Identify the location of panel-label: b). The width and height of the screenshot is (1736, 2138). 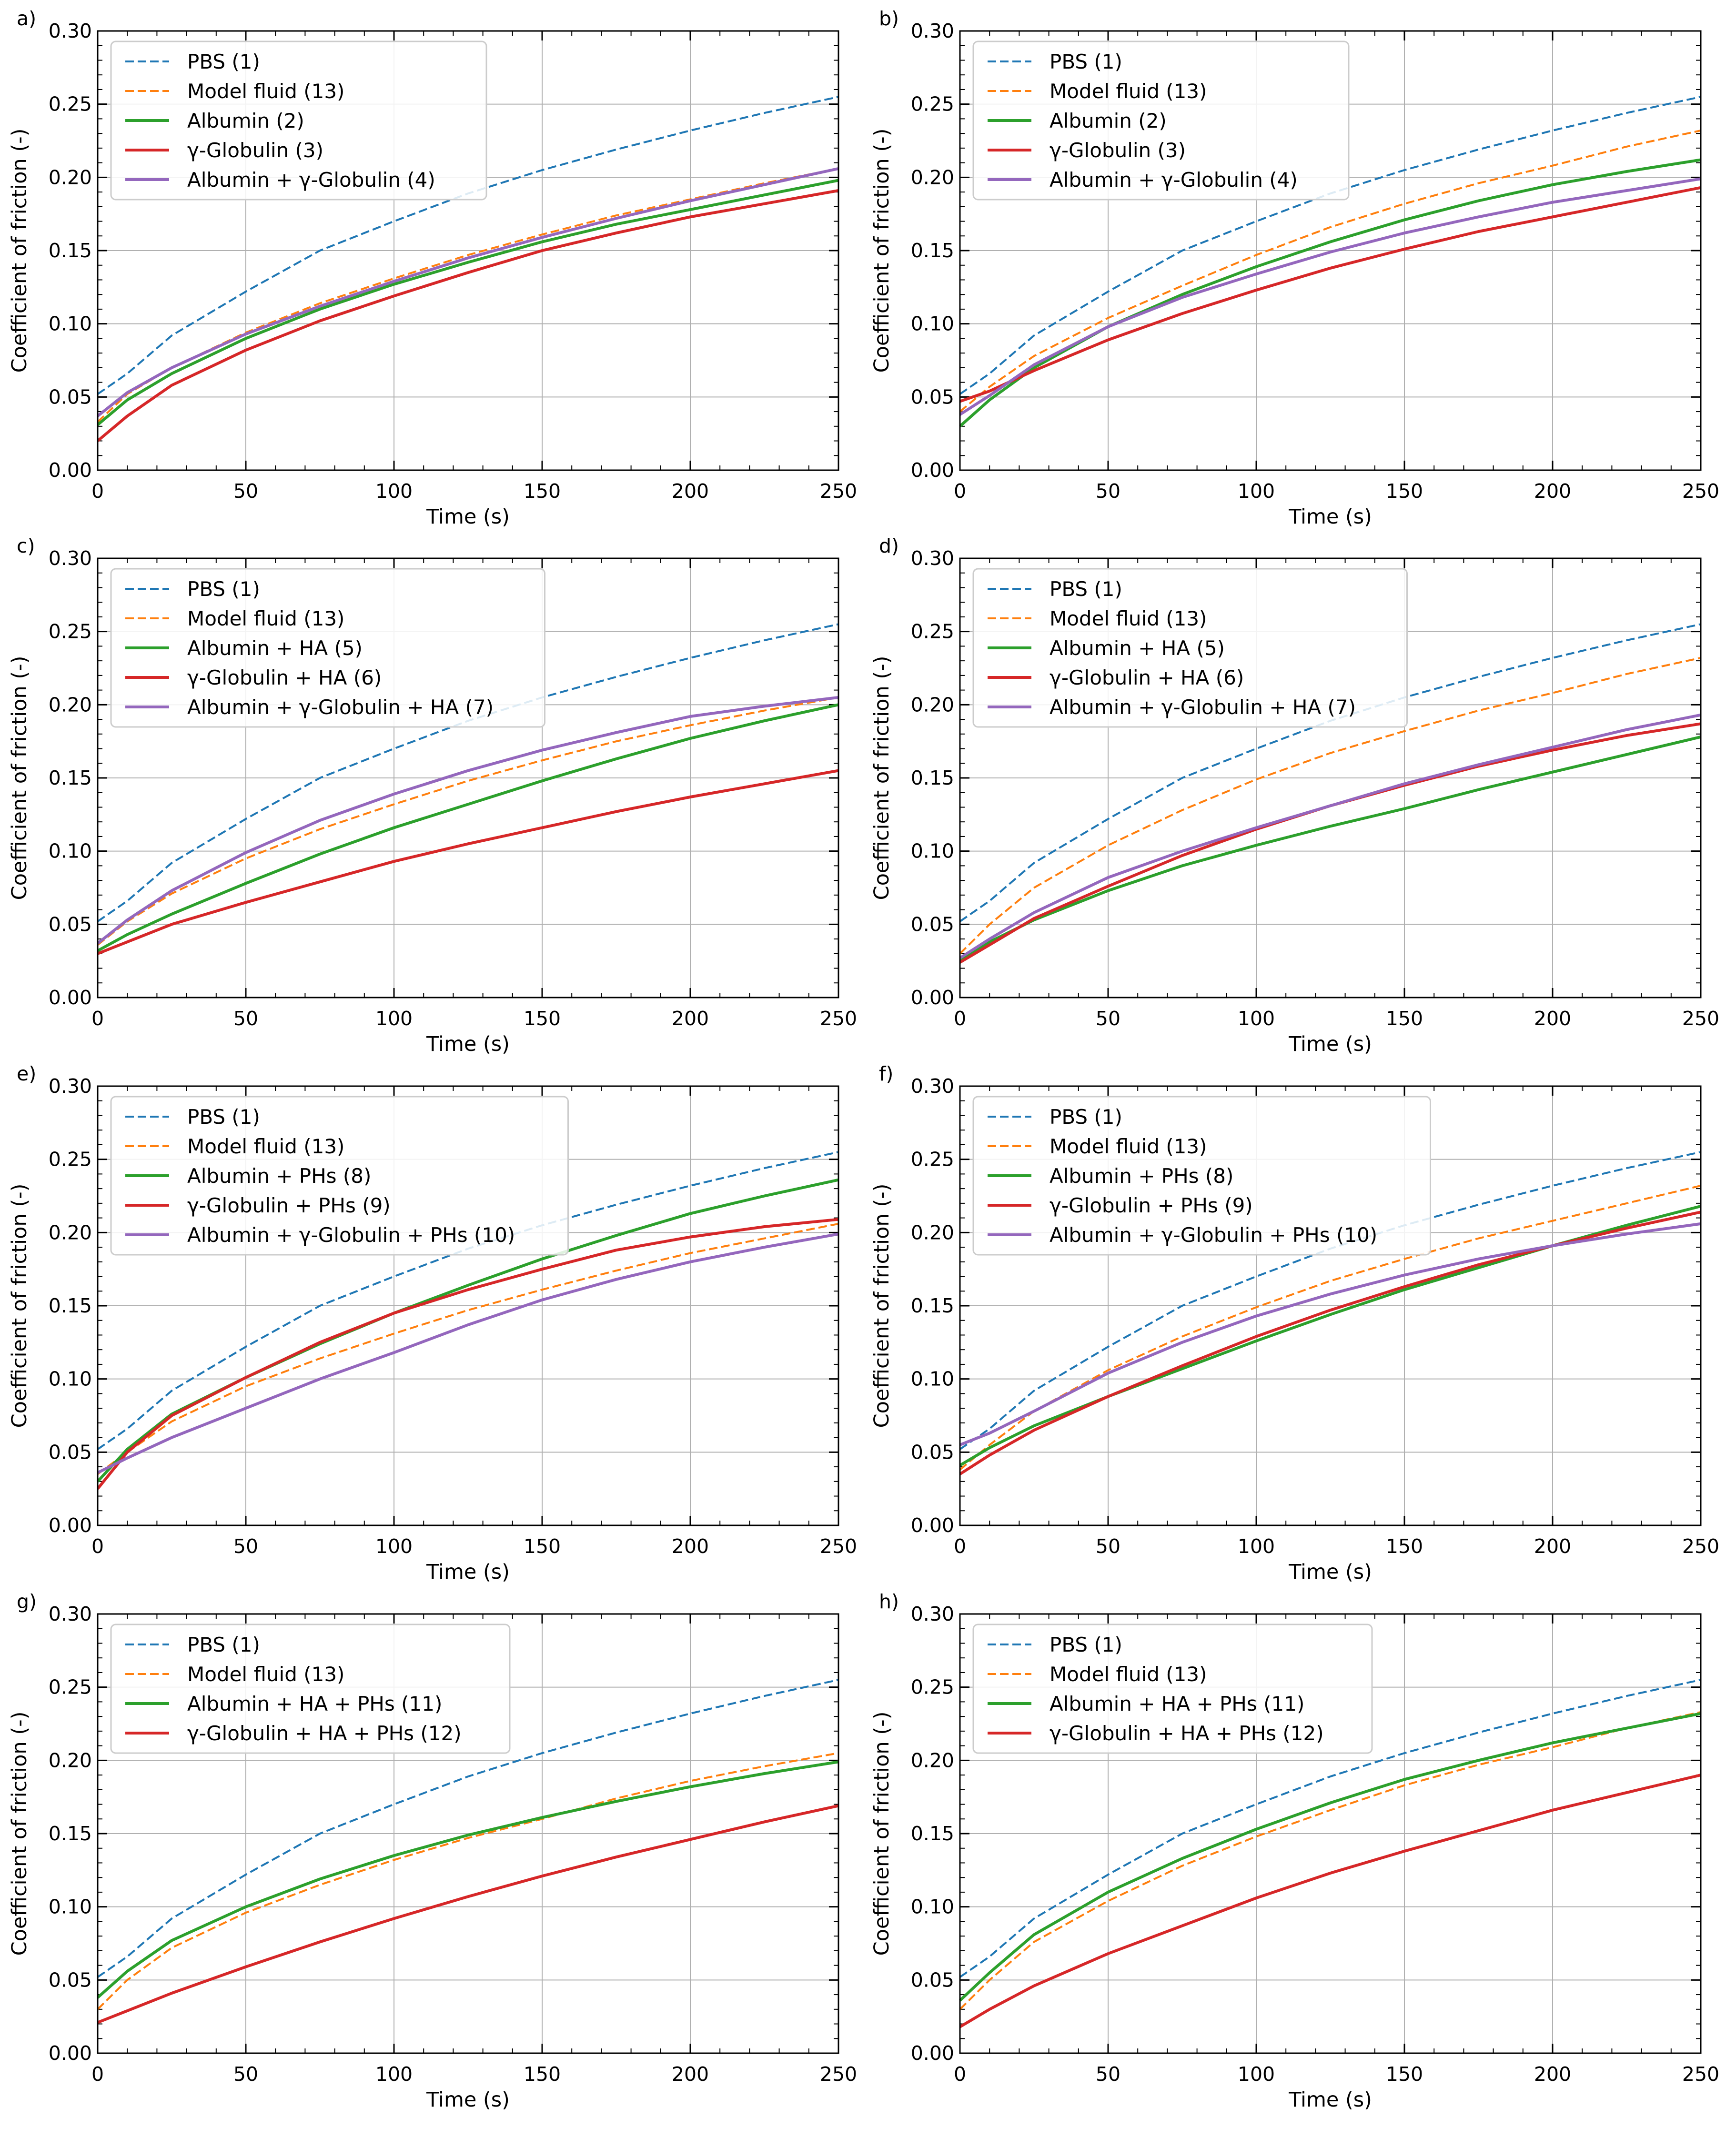
(889, 19).